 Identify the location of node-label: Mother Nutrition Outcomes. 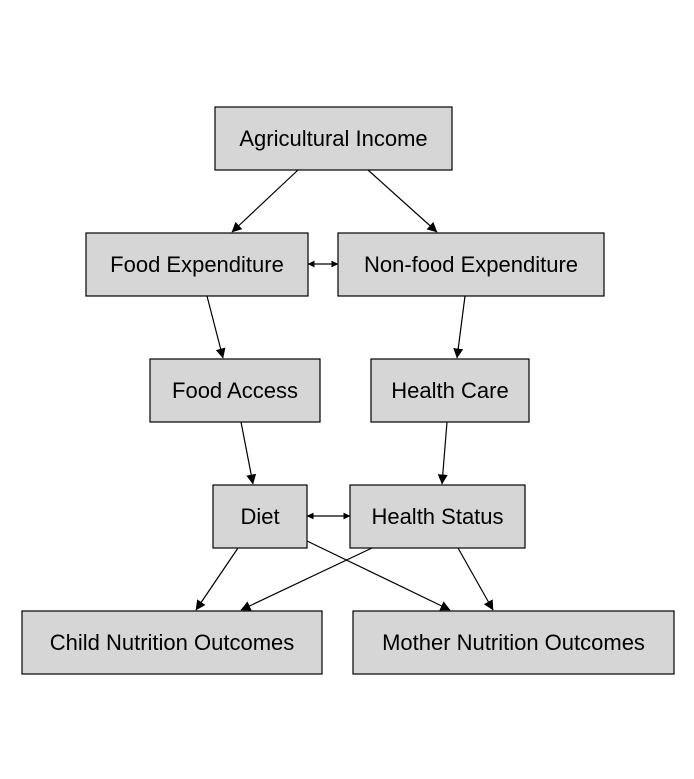
(513, 642).